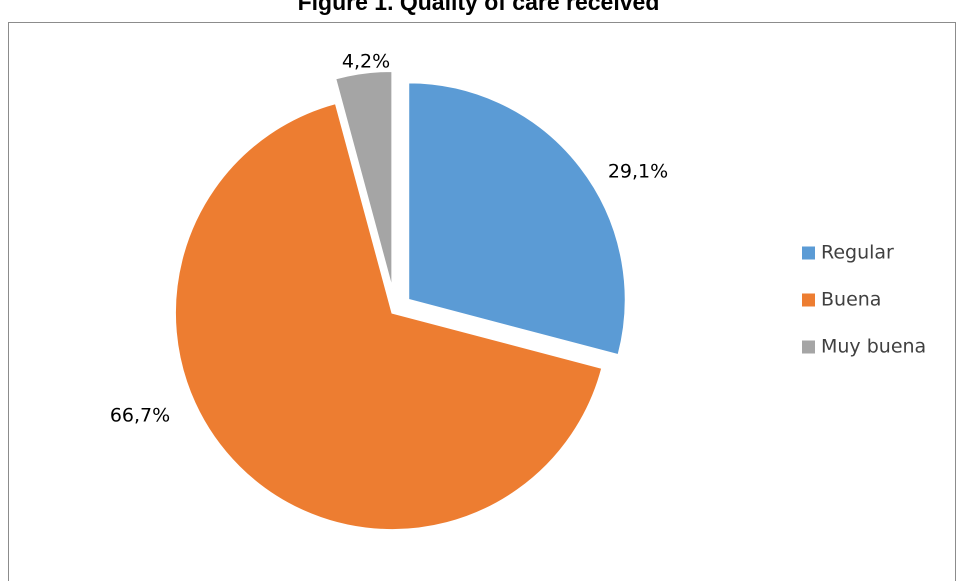  What do you see at coordinates (857, 253) in the screenshot?
I see `legend-label-regular: Regular` at bounding box center [857, 253].